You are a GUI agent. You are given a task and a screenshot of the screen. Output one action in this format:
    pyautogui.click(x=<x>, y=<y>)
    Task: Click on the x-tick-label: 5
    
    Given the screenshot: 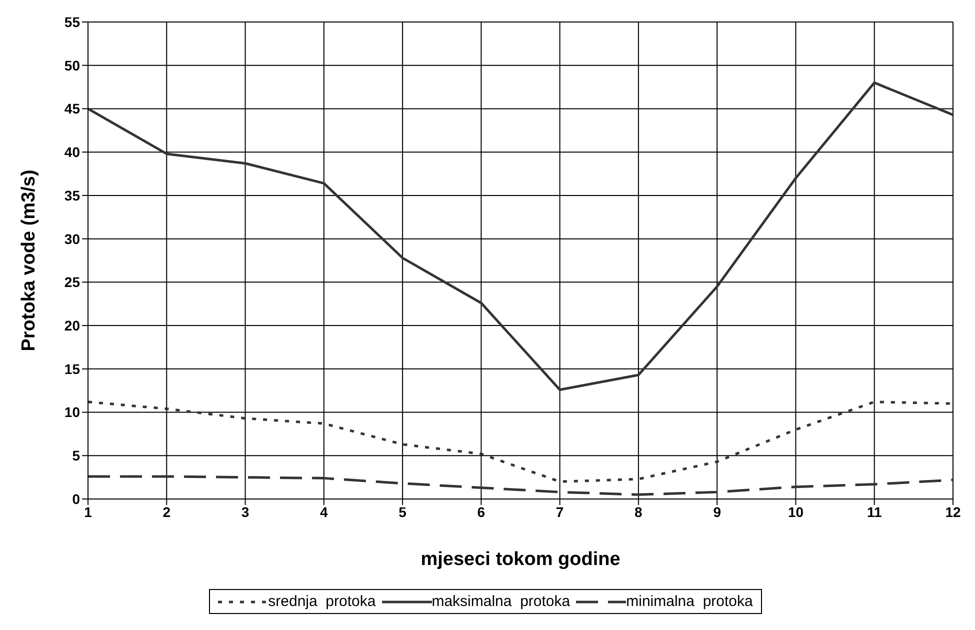 What is the action you would take?
    pyautogui.click(x=402, y=512)
    